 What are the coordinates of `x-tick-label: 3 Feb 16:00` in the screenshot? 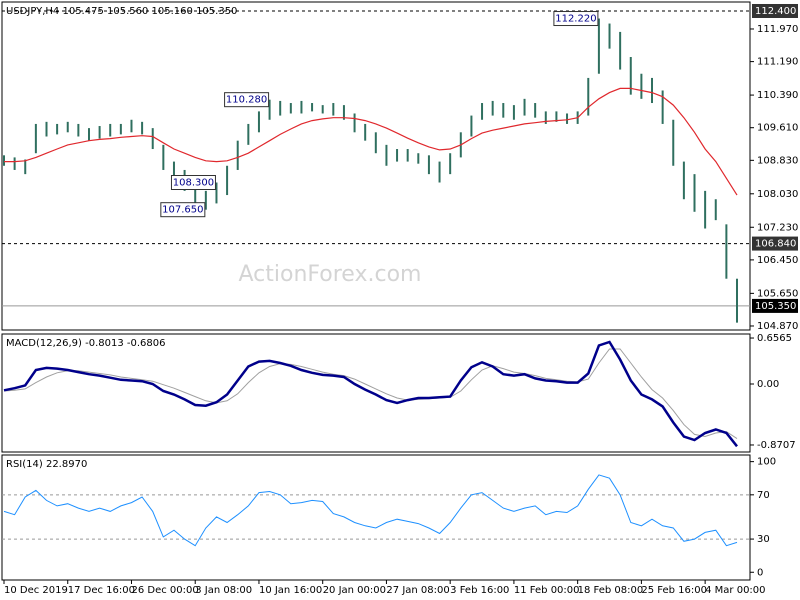 It's located at (479, 590).